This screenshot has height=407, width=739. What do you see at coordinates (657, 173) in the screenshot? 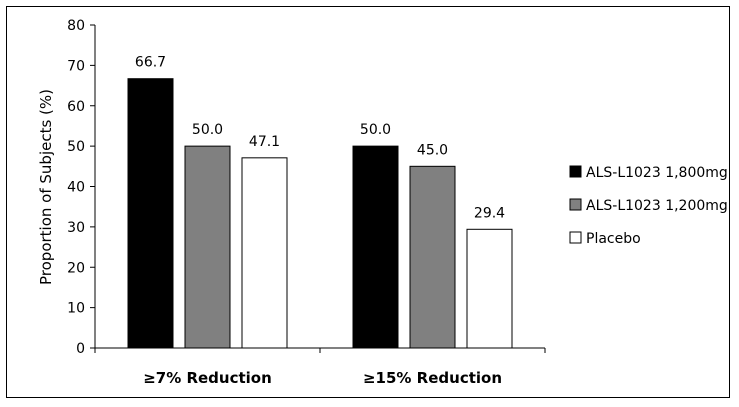
I see `legend-label: ALS-L1023 1,800mg` at bounding box center [657, 173].